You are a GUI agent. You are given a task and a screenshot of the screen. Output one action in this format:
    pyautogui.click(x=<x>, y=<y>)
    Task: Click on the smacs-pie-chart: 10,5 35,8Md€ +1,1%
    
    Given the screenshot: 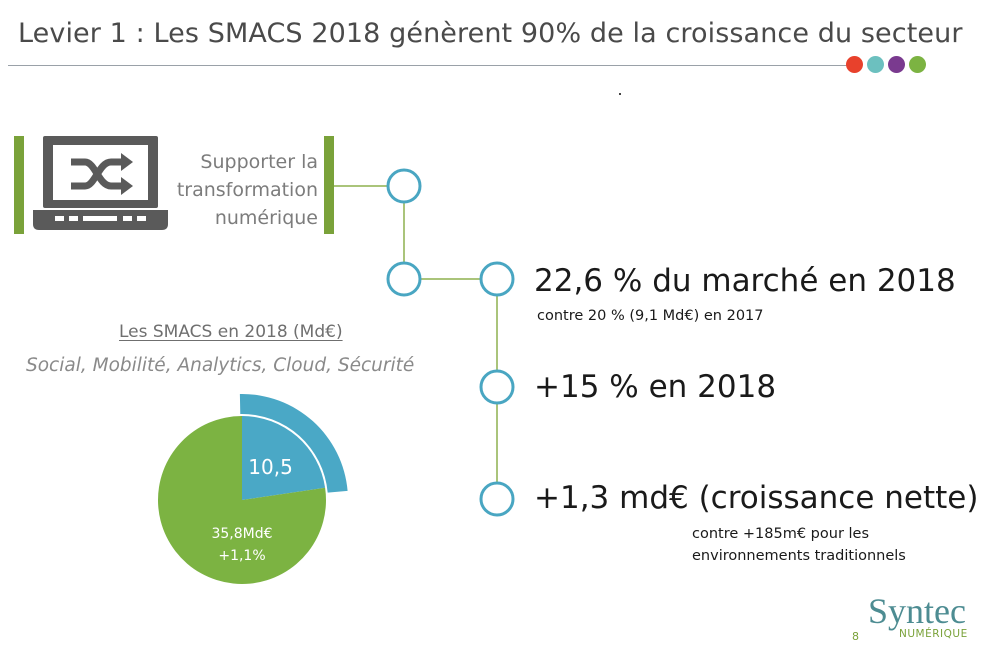 What is the action you would take?
    pyautogui.click(x=253, y=489)
    